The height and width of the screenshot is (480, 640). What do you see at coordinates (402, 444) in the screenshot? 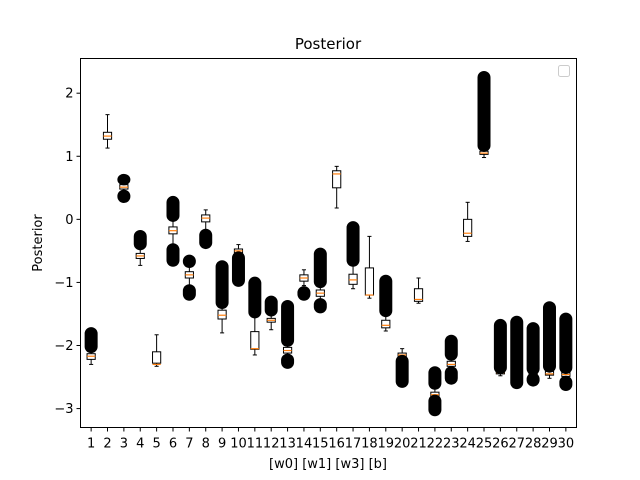
I see `x-tick-label: 20` at bounding box center [402, 444].